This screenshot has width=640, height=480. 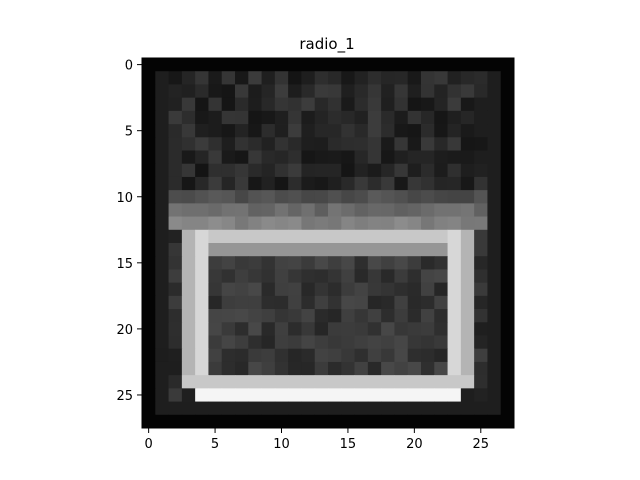 What do you see at coordinates (348, 444) in the screenshot?
I see `x-tick-label: 15` at bounding box center [348, 444].